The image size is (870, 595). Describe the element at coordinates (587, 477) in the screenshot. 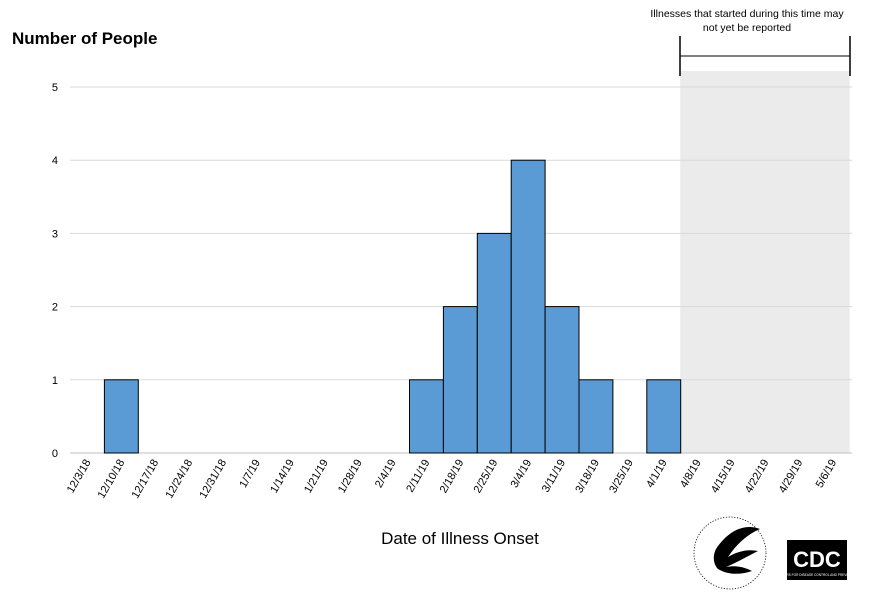

I see `x-tick-label: 3/18/19` at that location.